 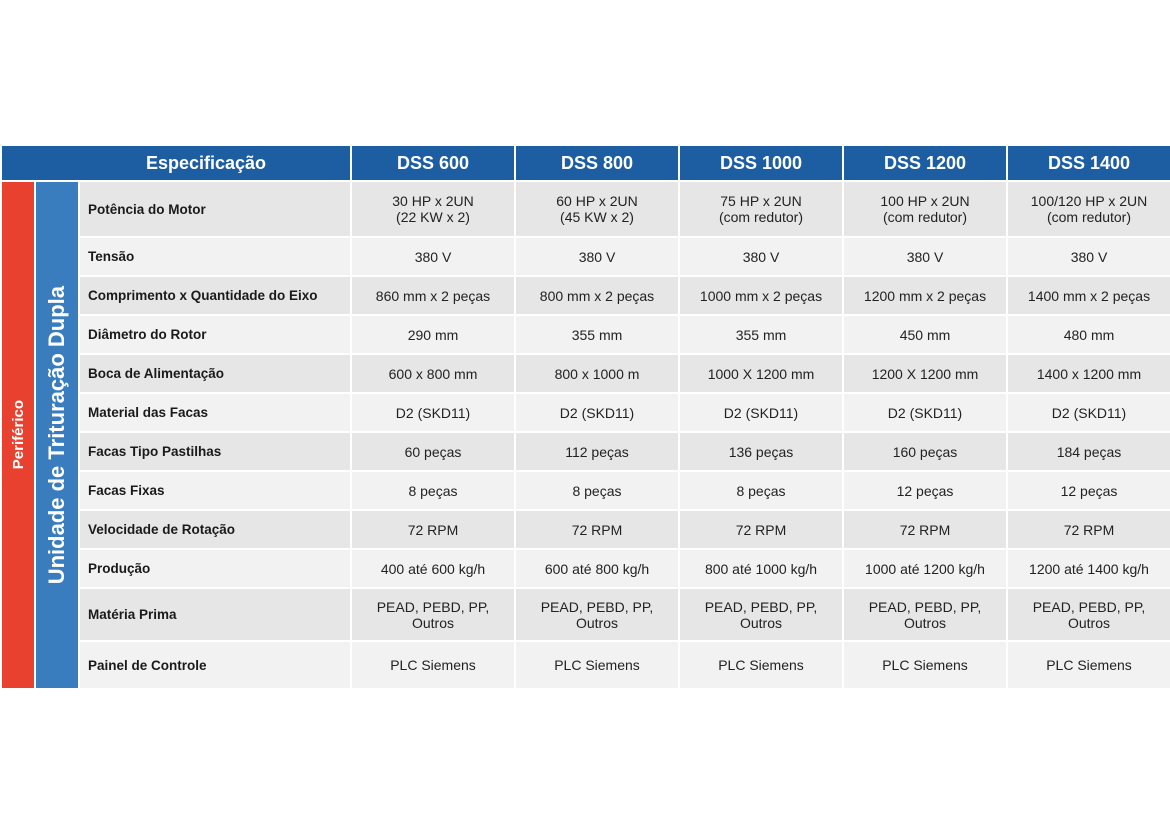 What do you see at coordinates (761, 209) in the screenshot?
I see `value-cell: 75 HP x 2UN (com redutor)` at bounding box center [761, 209].